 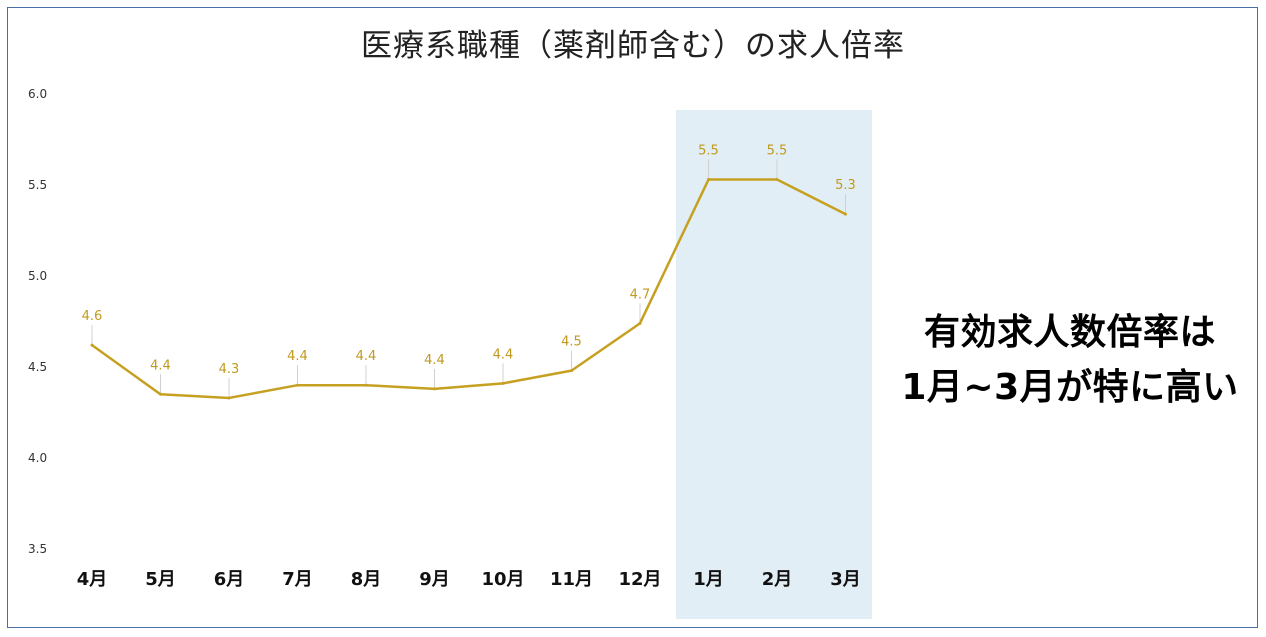 I want to click on x-tick-label: 4月, so click(x=92, y=579).